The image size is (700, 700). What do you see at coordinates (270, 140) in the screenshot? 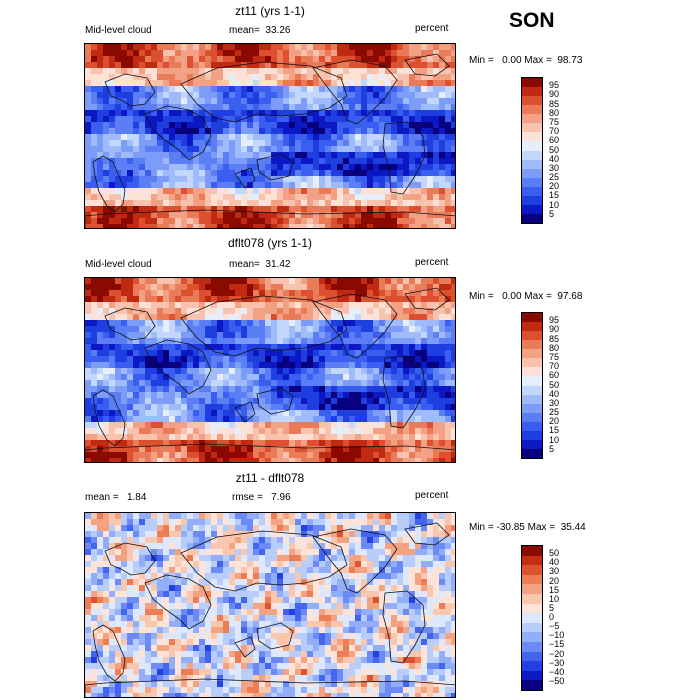
I see `coastlines` at bounding box center [270, 140].